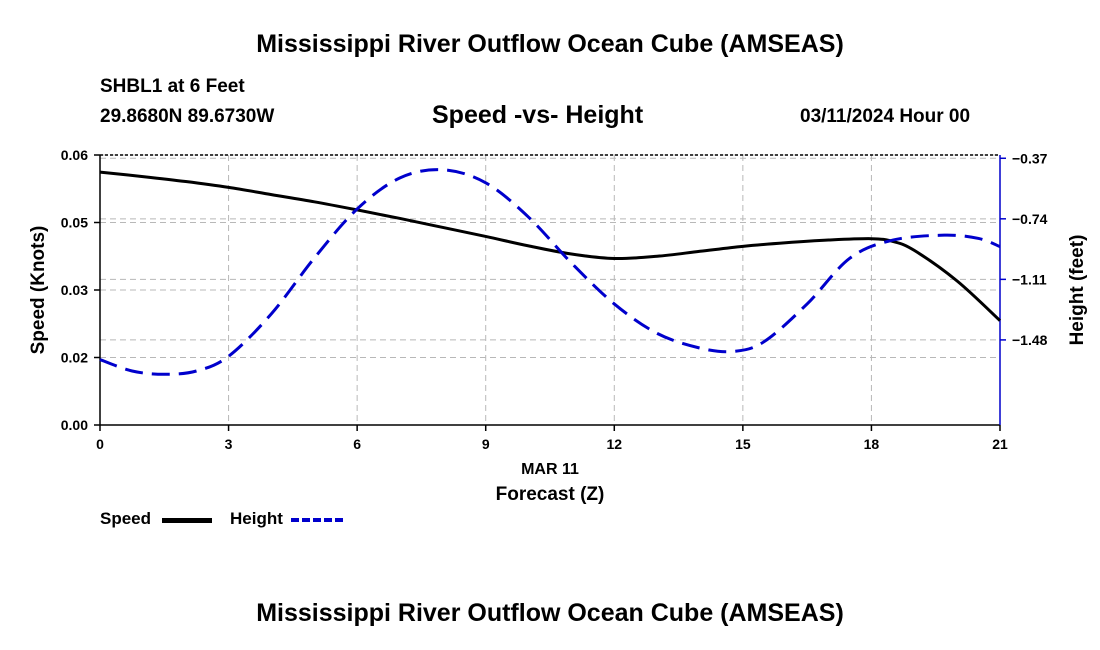 Image resolution: width=1100 pixels, height=650 pixels. What do you see at coordinates (1000, 444) in the screenshot?
I see `x-tick-label: 21` at bounding box center [1000, 444].